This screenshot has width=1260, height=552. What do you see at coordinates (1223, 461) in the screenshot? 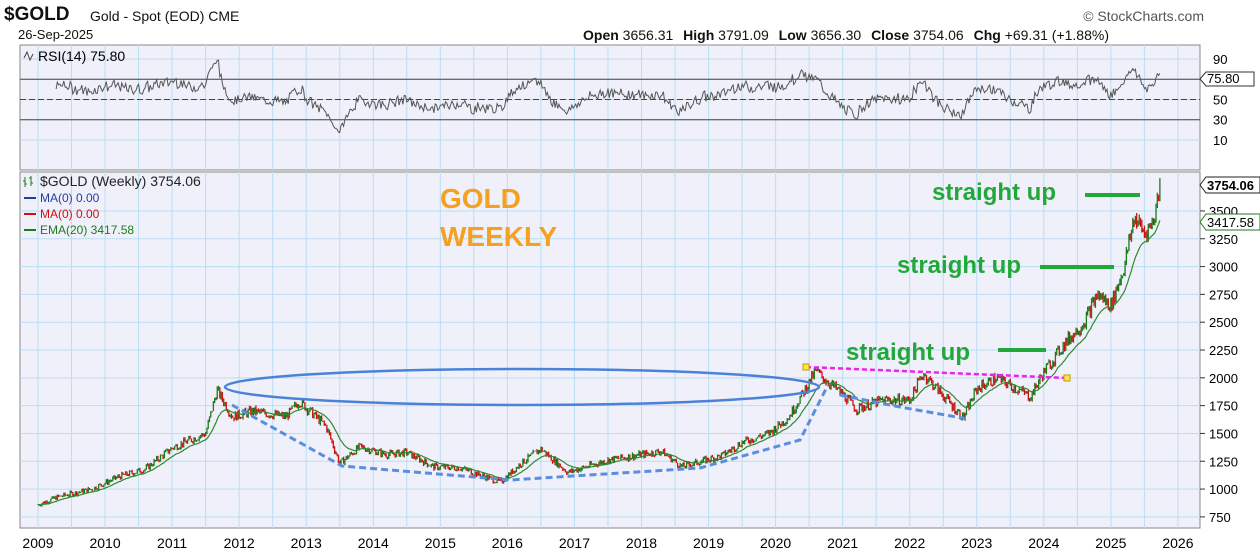
I see `price-tick-1250: 1250` at bounding box center [1223, 461].